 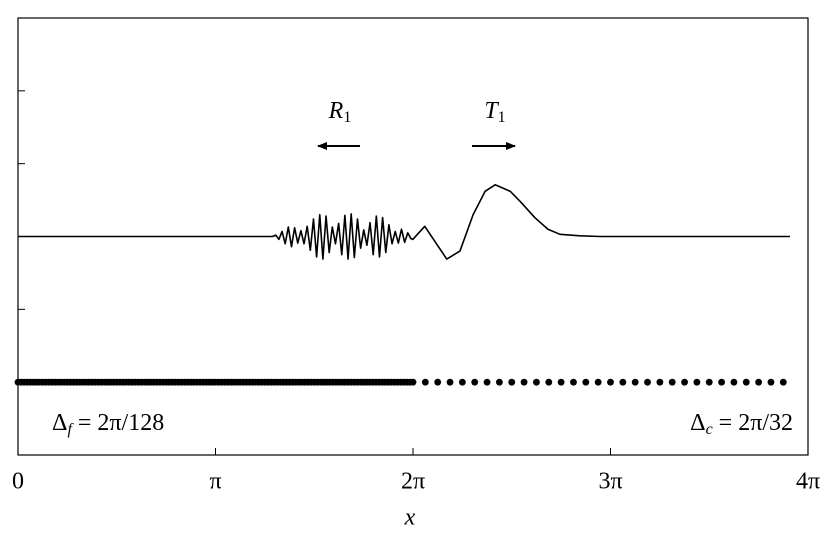 What do you see at coordinates (741, 424) in the screenshot?
I see `grid-label: Δc = 2π/32` at bounding box center [741, 424].